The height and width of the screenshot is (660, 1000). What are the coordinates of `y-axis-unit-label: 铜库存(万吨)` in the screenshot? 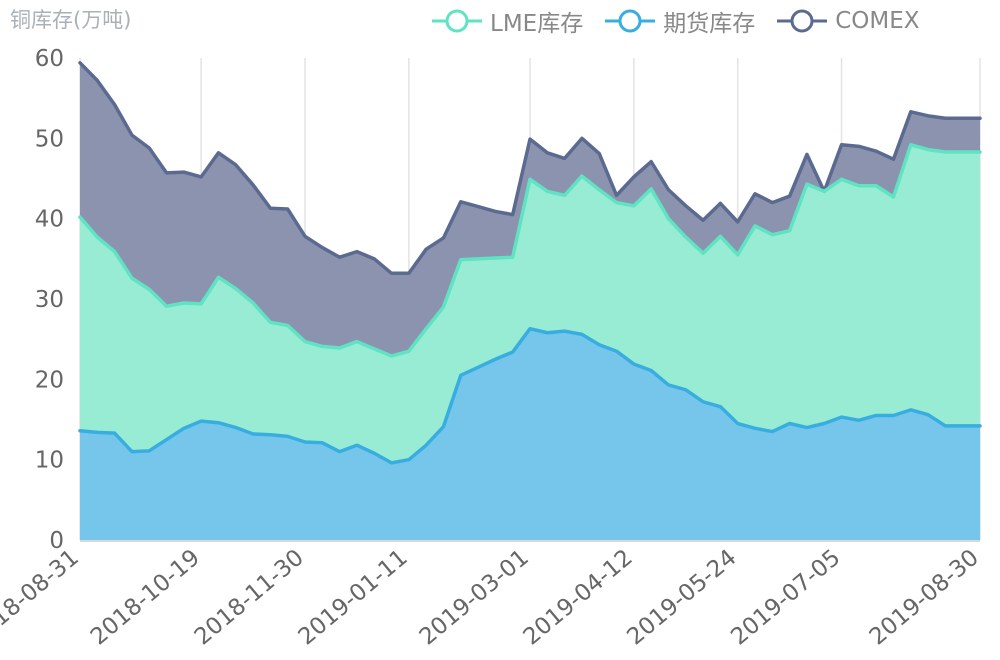 It's located at (71, 20).